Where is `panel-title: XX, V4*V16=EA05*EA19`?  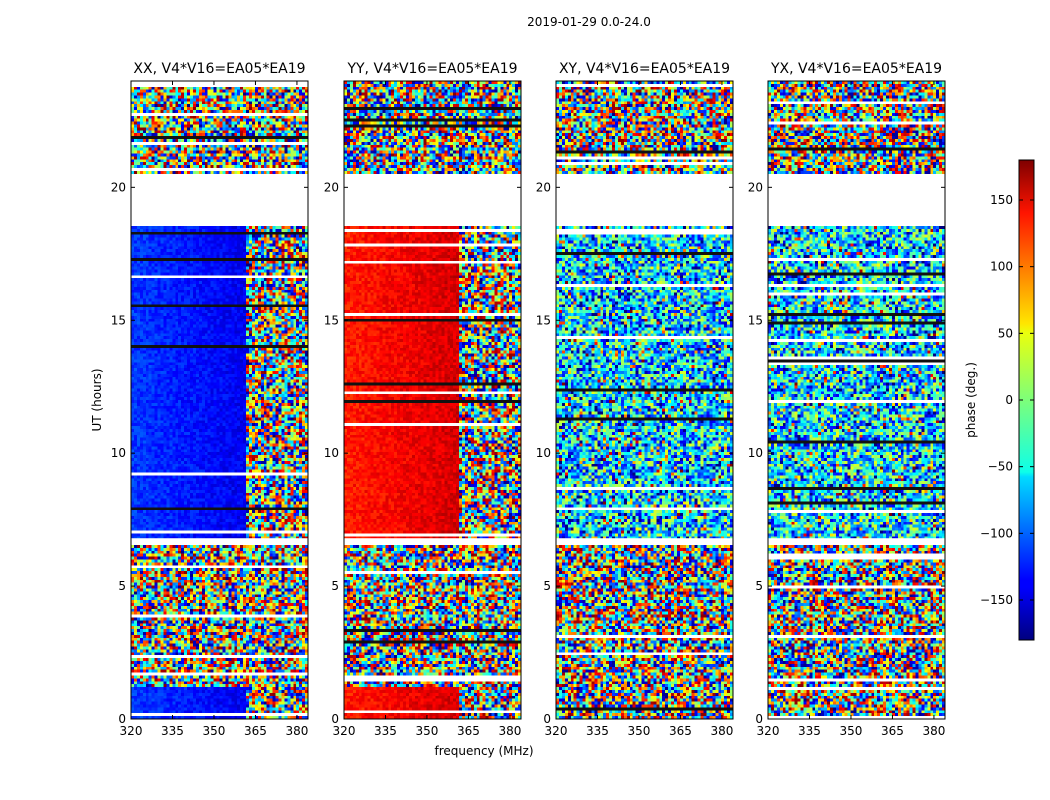 panel-title: XX, V4*V16=EA05*EA19 is located at coordinates (219, 69).